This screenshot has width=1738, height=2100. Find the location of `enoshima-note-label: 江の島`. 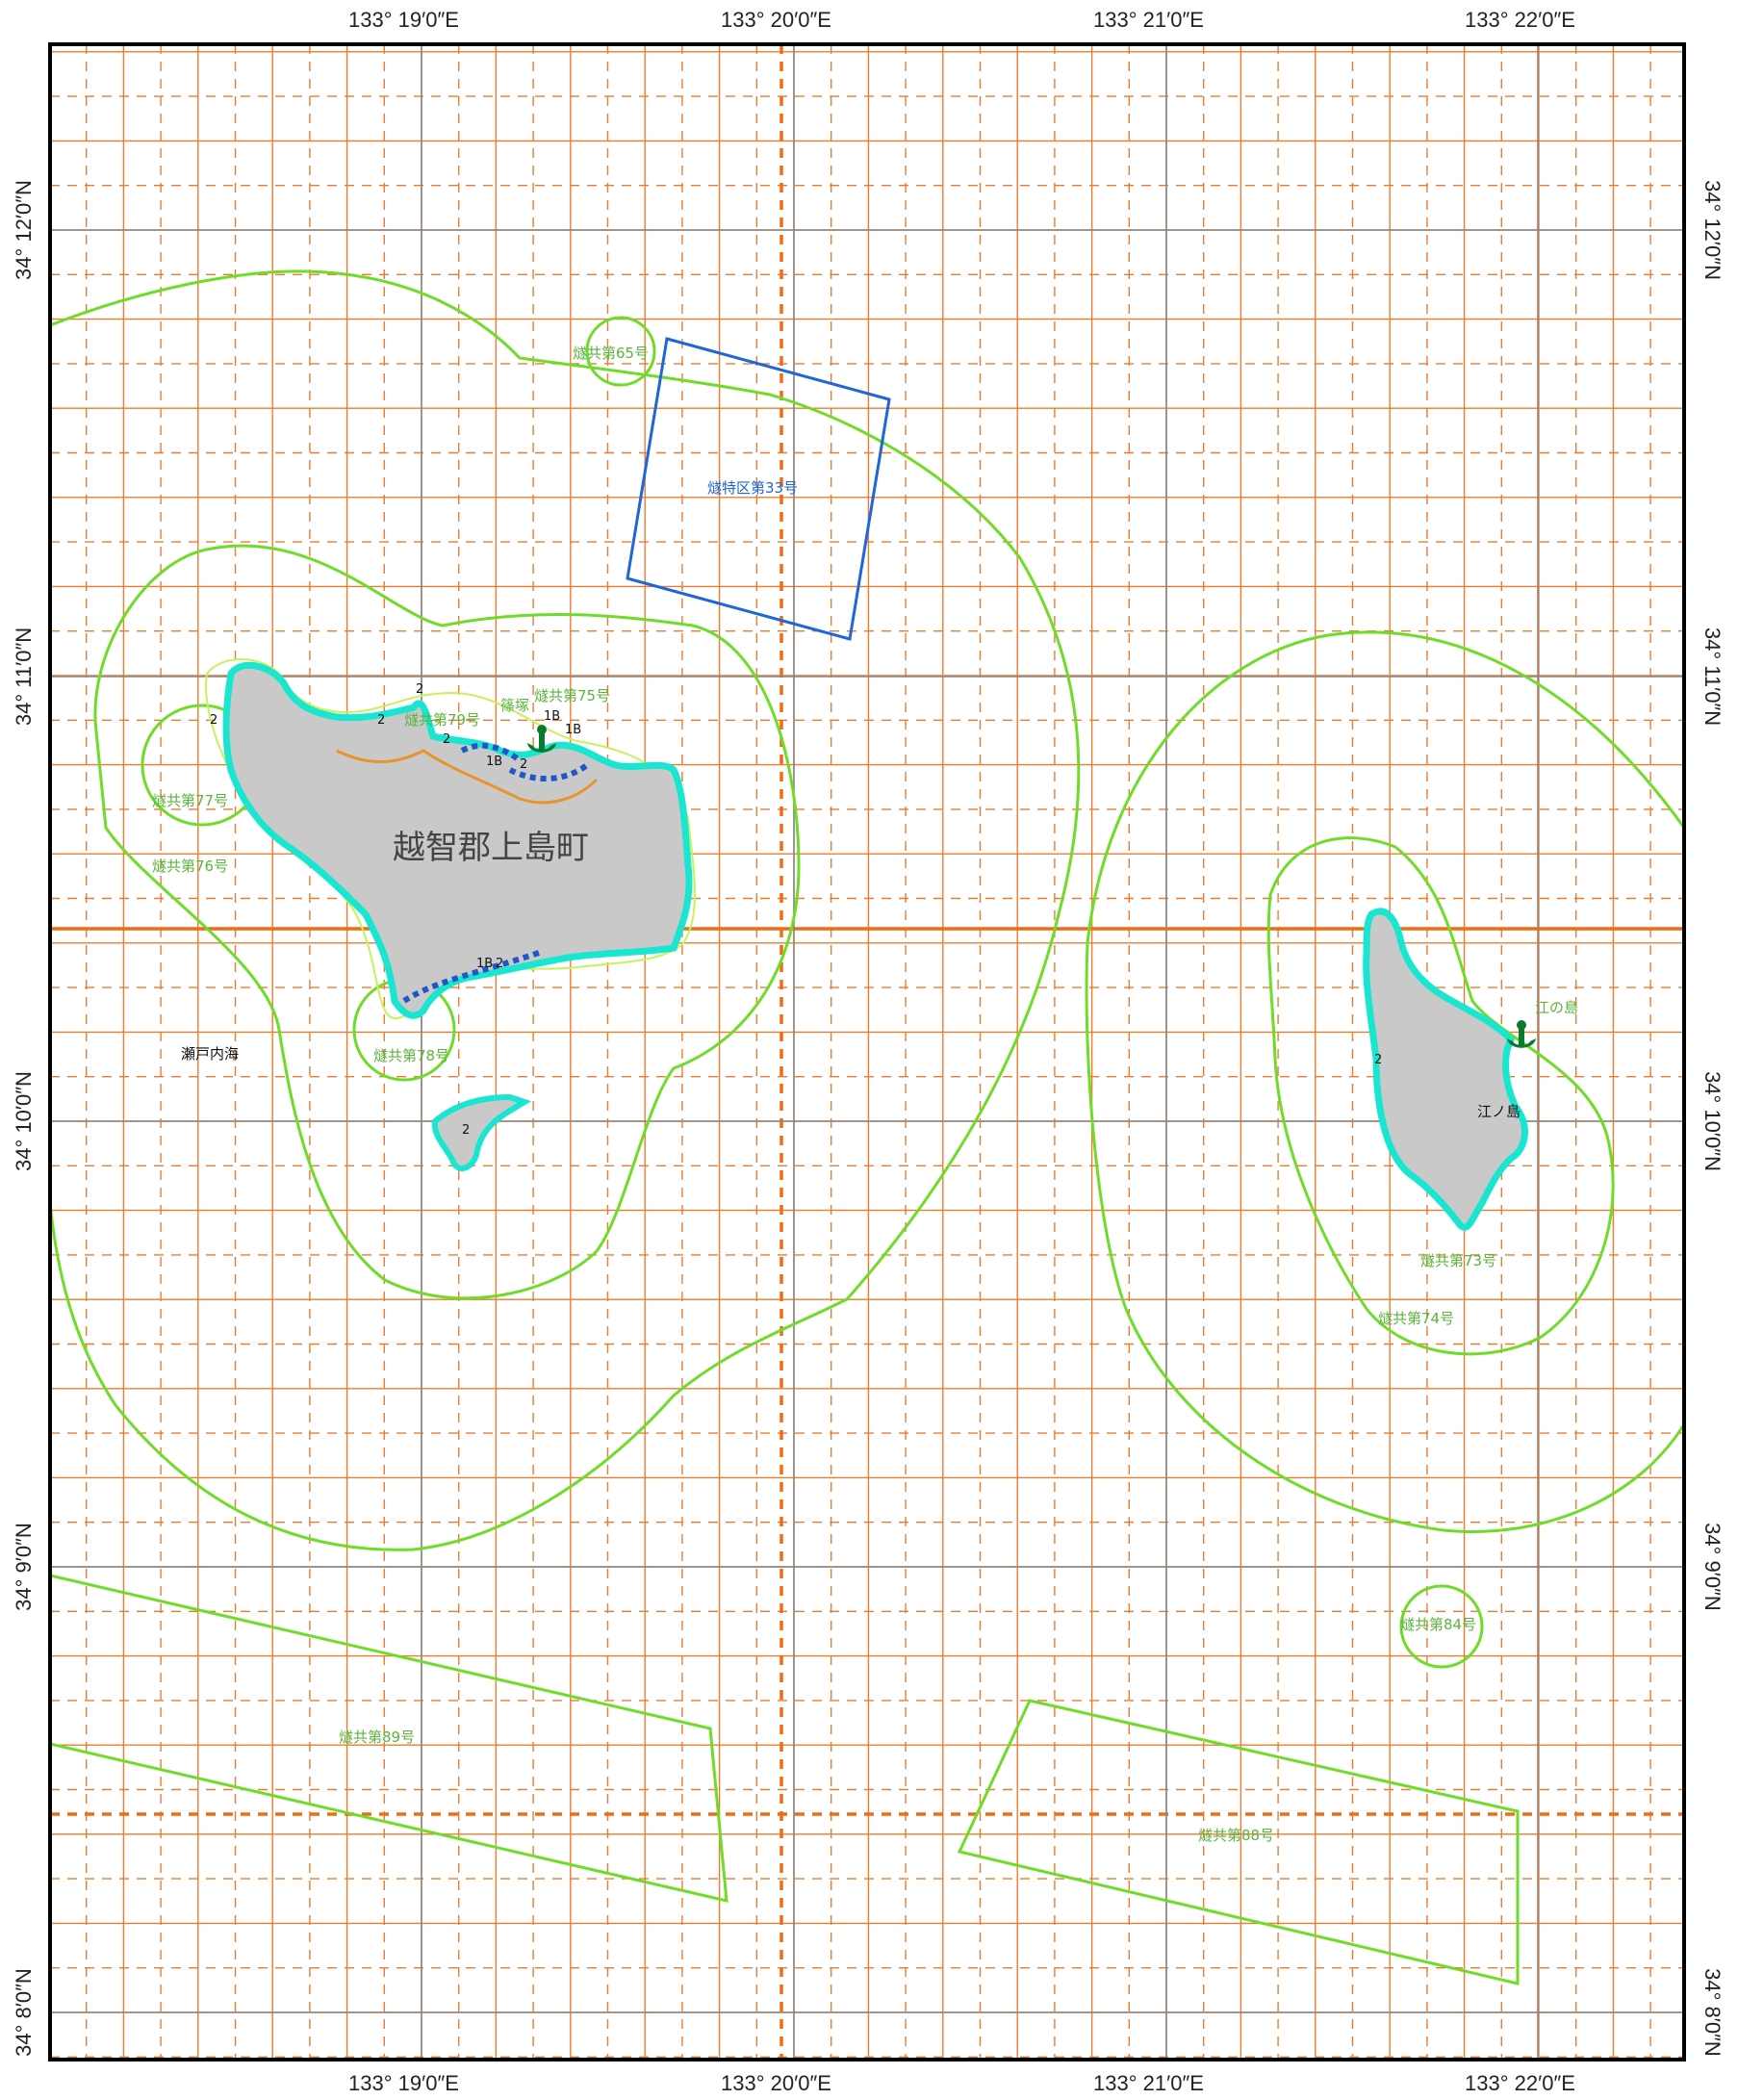

enoshima-note-label: 江の島 is located at coordinates (1556, 1007).